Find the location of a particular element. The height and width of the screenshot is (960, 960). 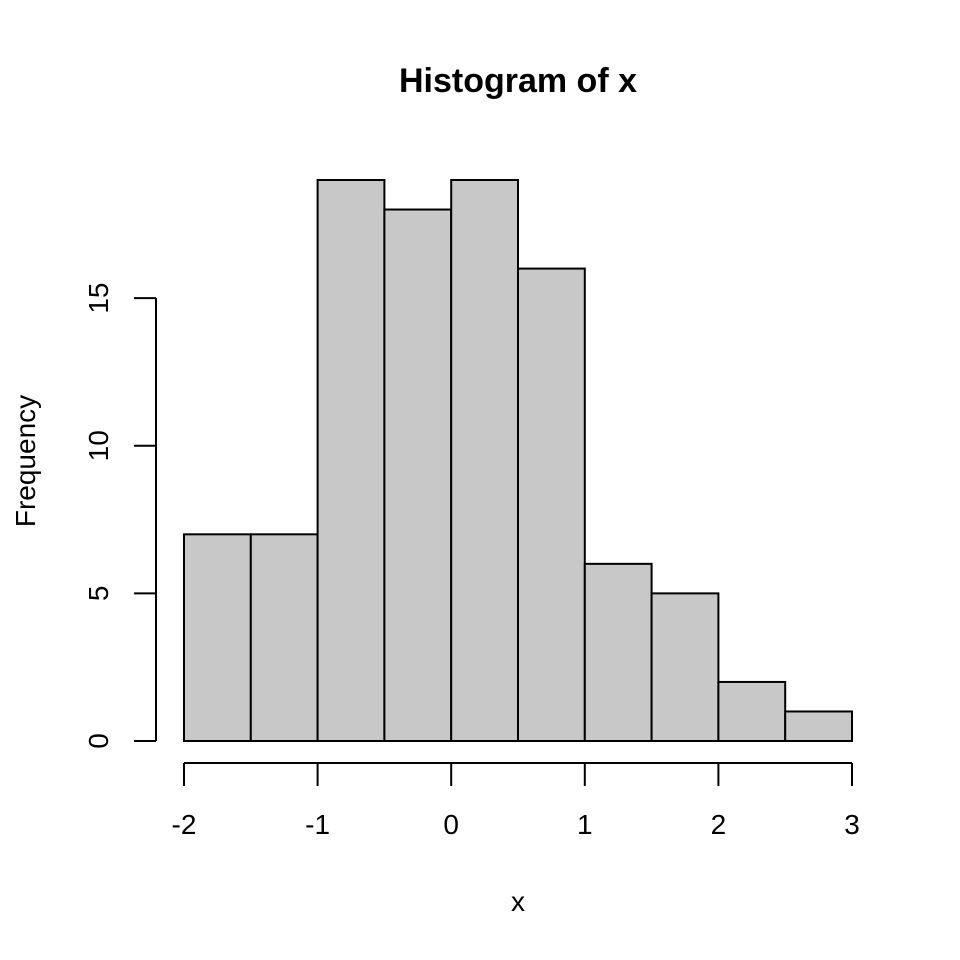

y-axis-tick-label-2: 10 is located at coordinates (98, 445).